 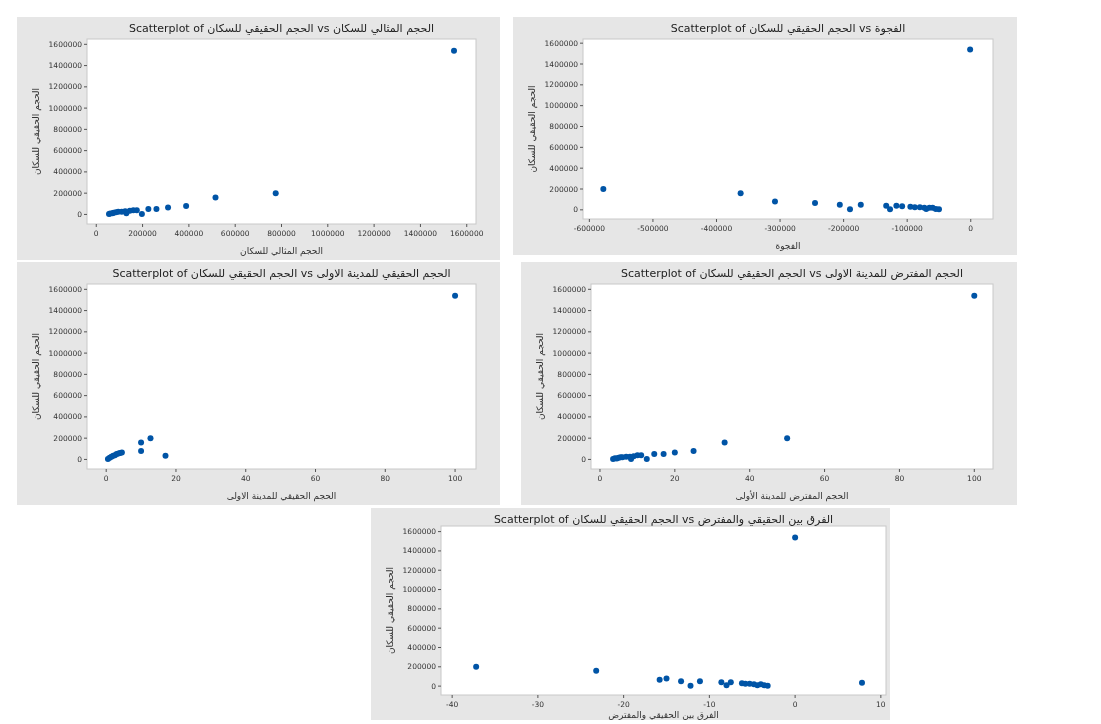 What do you see at coordinates (663, 519) in the screenshot?
I see `chart-title: Scatterplot of الحجم الحقيقي للسكان vs الفرق بين الحقيقي والمفترض` at bounding box center [663, 519].